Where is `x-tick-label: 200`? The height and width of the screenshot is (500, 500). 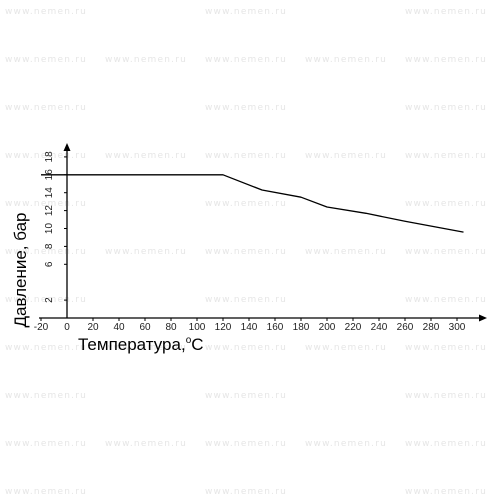 x-tick-label: 200 is located at coordinates (327, 327).